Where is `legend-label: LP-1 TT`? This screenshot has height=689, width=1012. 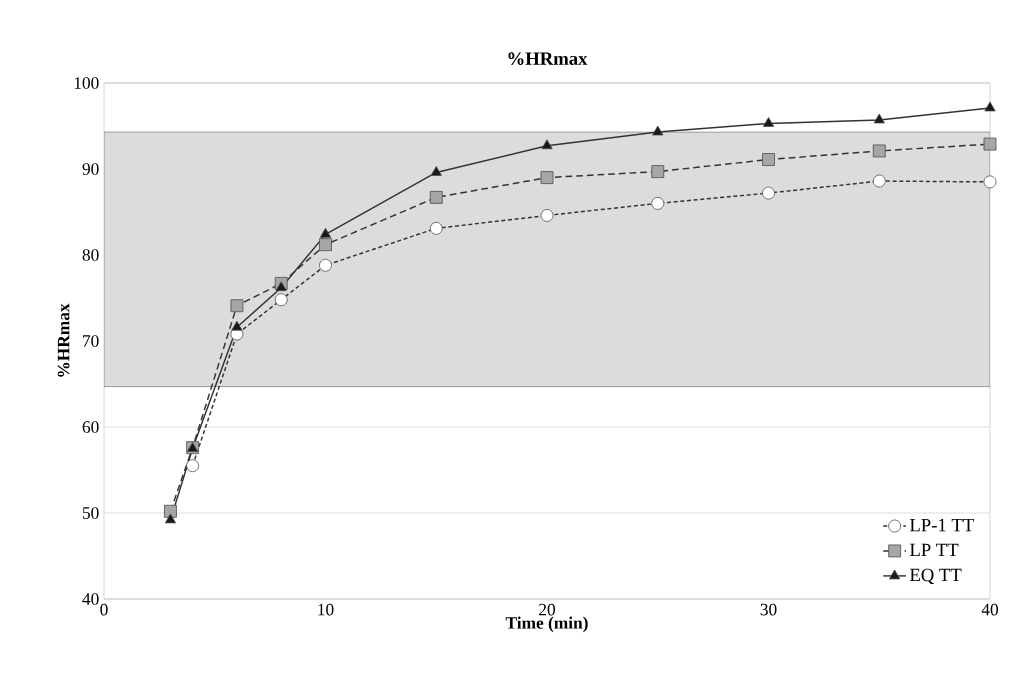 legend-label: LP-1 TT is located at coordinates (941, 525).